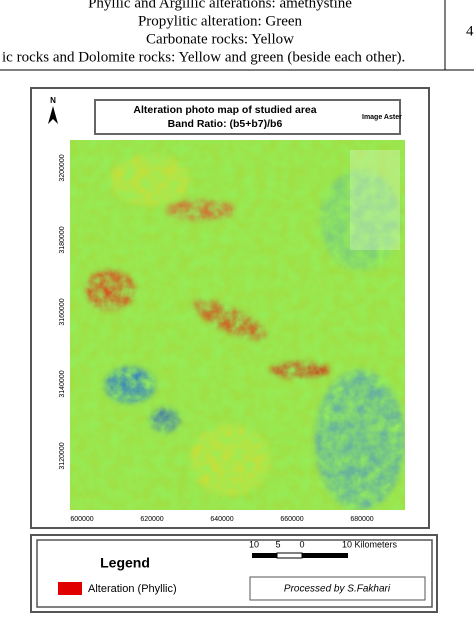  What do you see at coordinates (81, 519) in the screenshot?
I see `x-coord-label: 600000` at bounding box center [81, 519].